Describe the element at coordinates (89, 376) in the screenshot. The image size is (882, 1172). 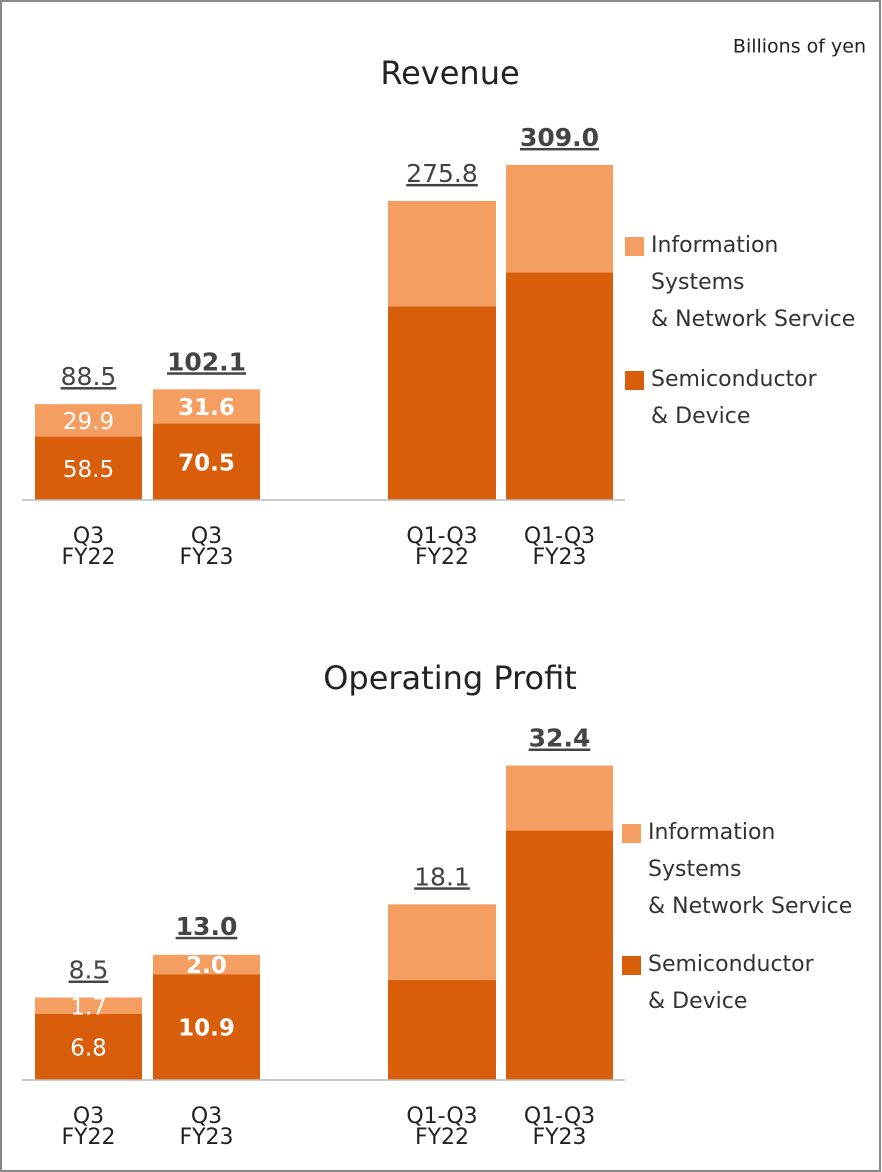
I see `total-label: 88.5` at that location.